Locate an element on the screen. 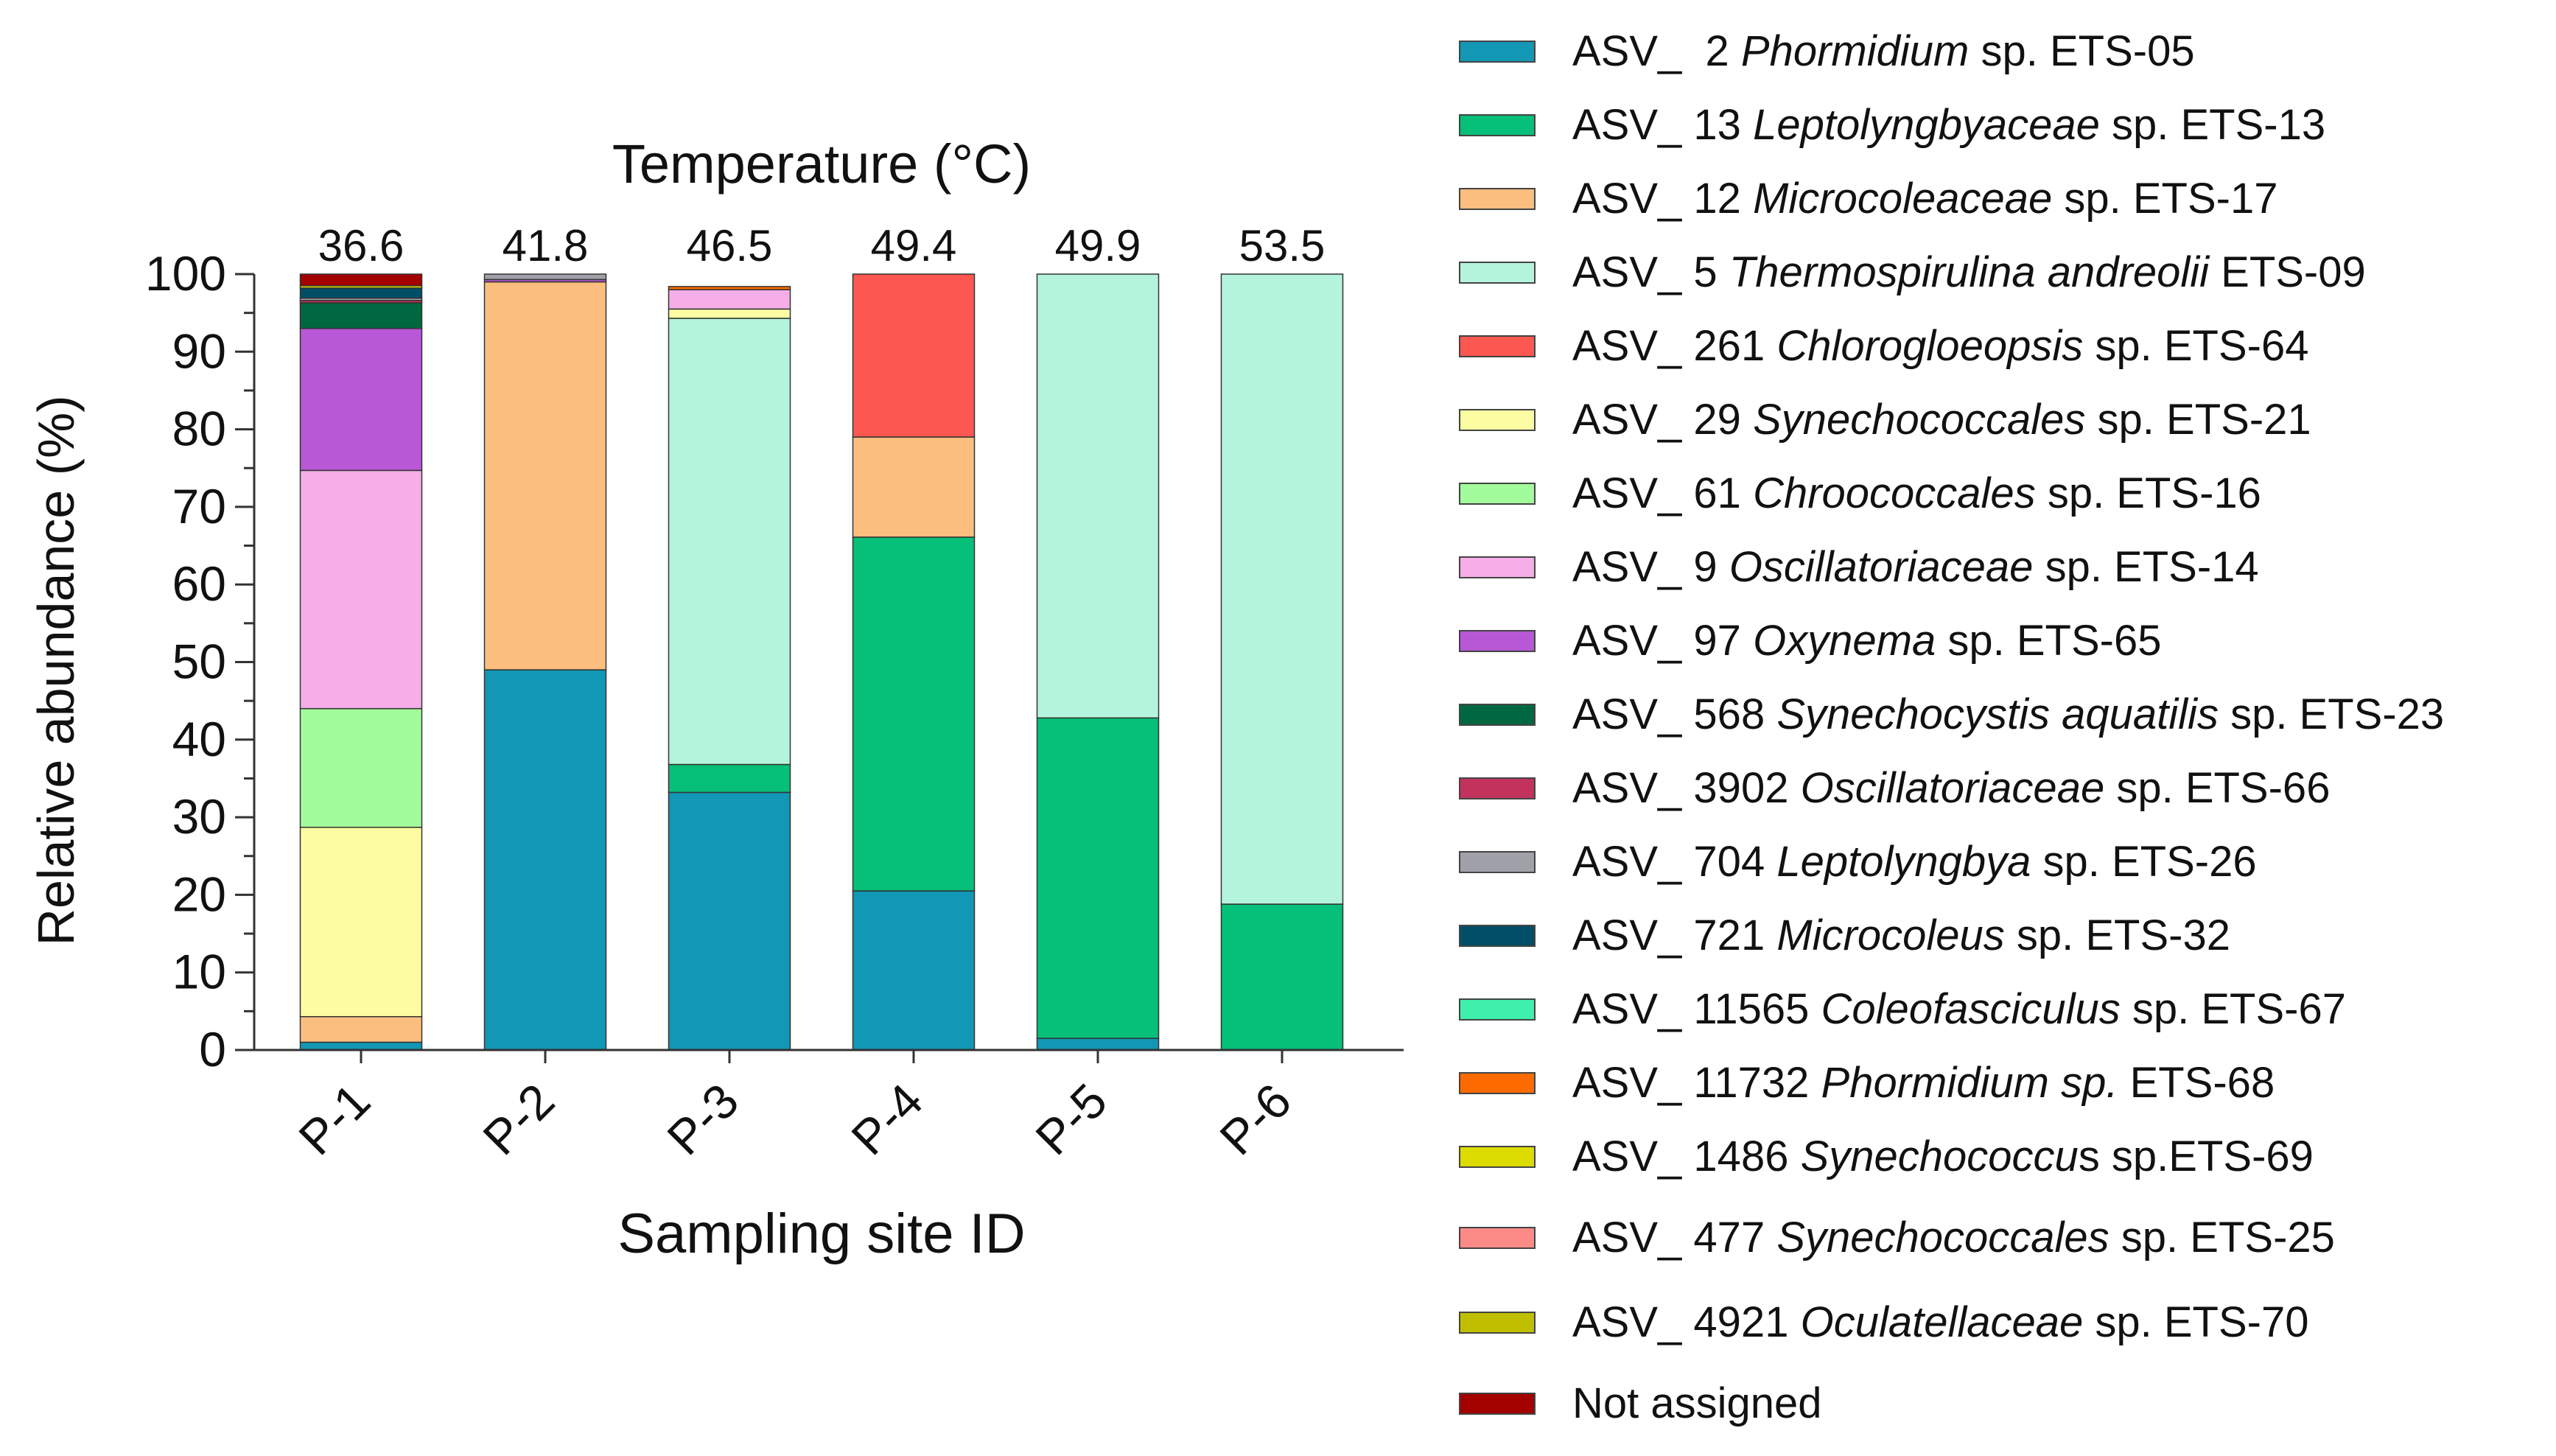 The height and width of the screenshot is (1456, 2556). legend-label-taxon: Phormidium sp. is located at coordinates (1969, 1083).